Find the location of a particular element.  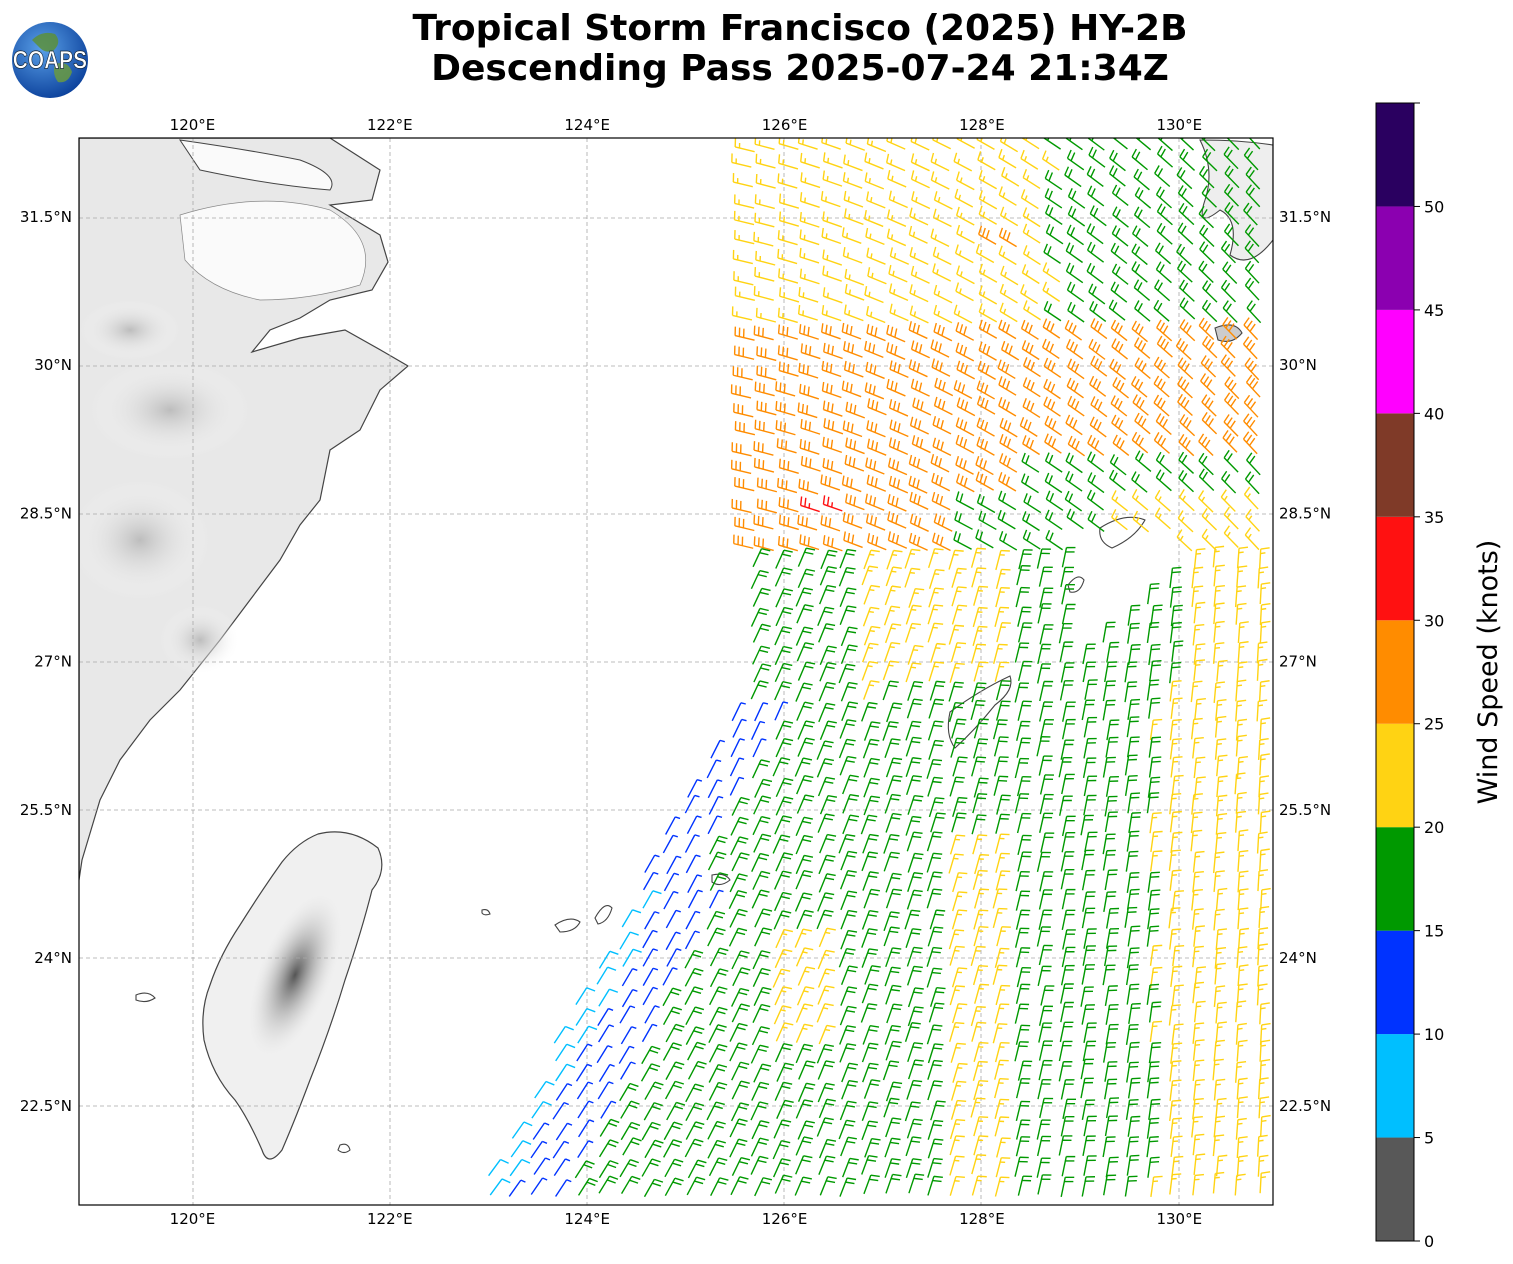

lon-label-bottom: 120°E is located at coordinates (193, 1219).